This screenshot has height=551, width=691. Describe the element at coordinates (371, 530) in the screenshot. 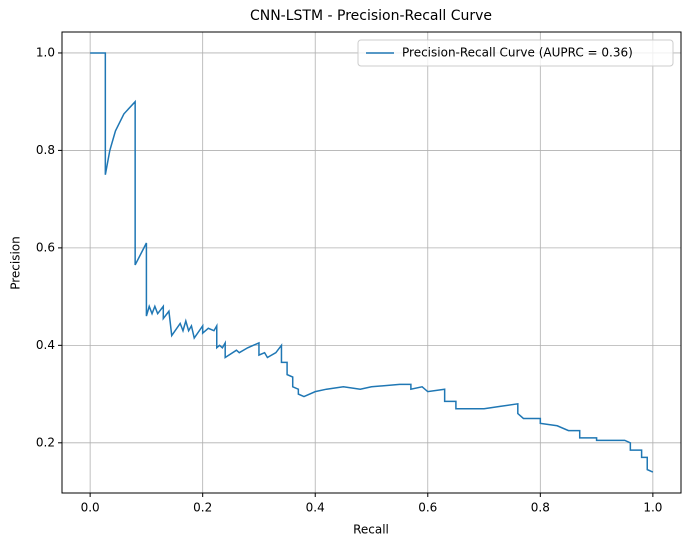

I see `x-axis-label: Recall` at that location.